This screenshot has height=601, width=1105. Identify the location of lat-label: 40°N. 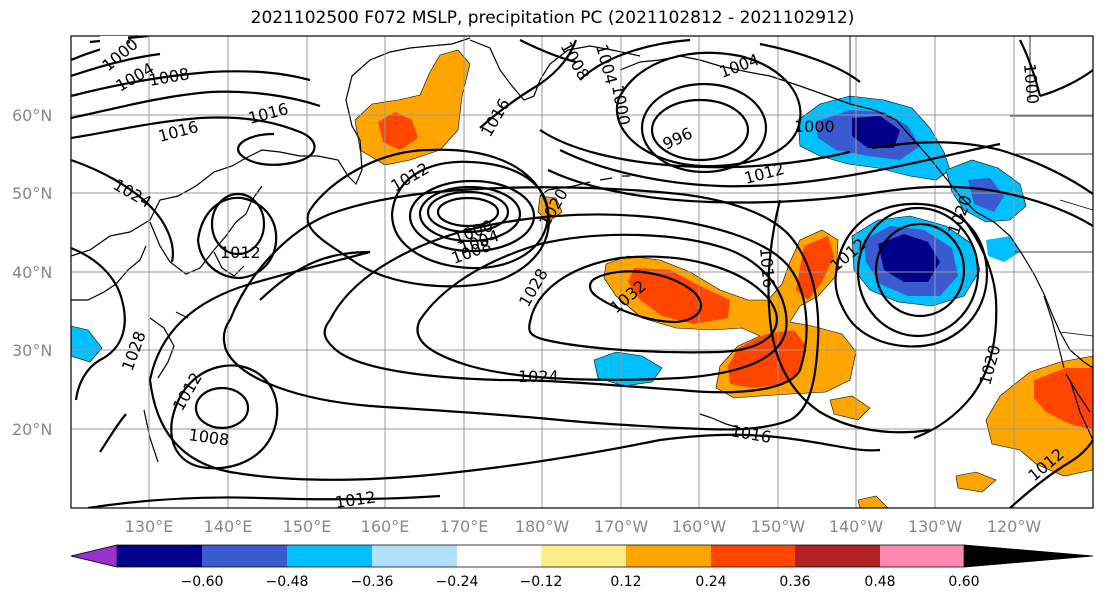
(32, 272).